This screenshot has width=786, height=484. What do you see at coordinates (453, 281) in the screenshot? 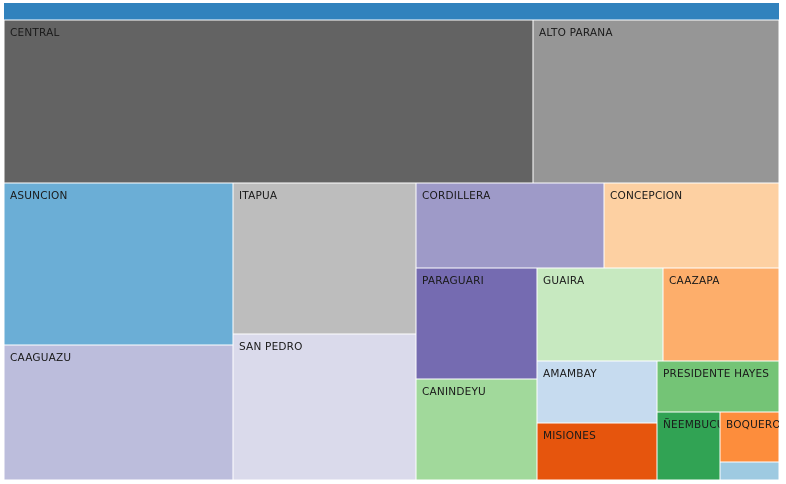
I see `tile-label-paraguari: PARAGUARI` at bounding box center [453, 281].